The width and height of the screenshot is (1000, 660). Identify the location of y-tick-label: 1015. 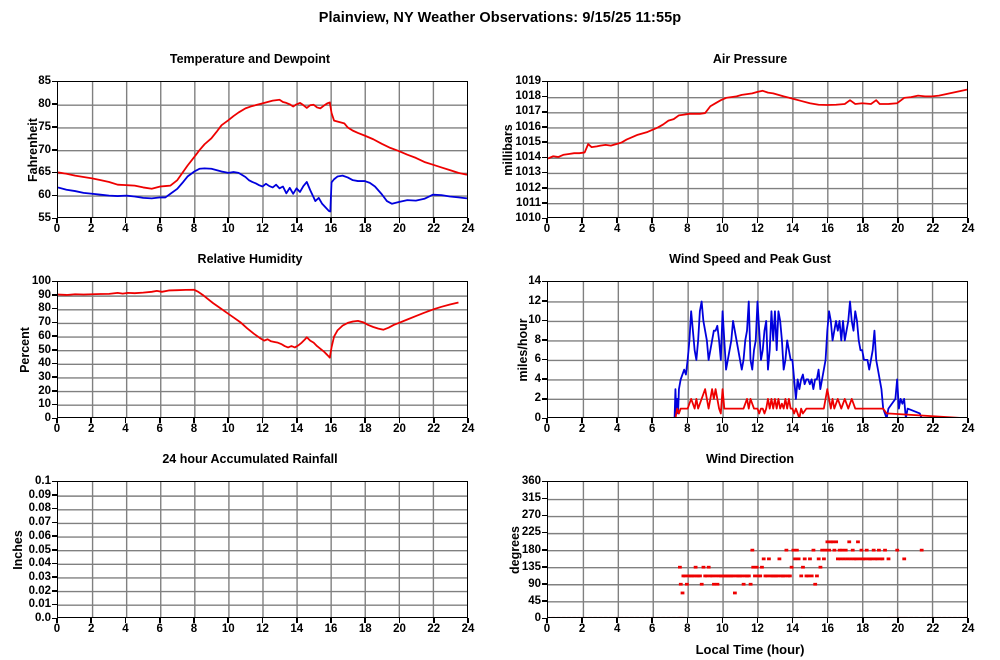
(528, 141).